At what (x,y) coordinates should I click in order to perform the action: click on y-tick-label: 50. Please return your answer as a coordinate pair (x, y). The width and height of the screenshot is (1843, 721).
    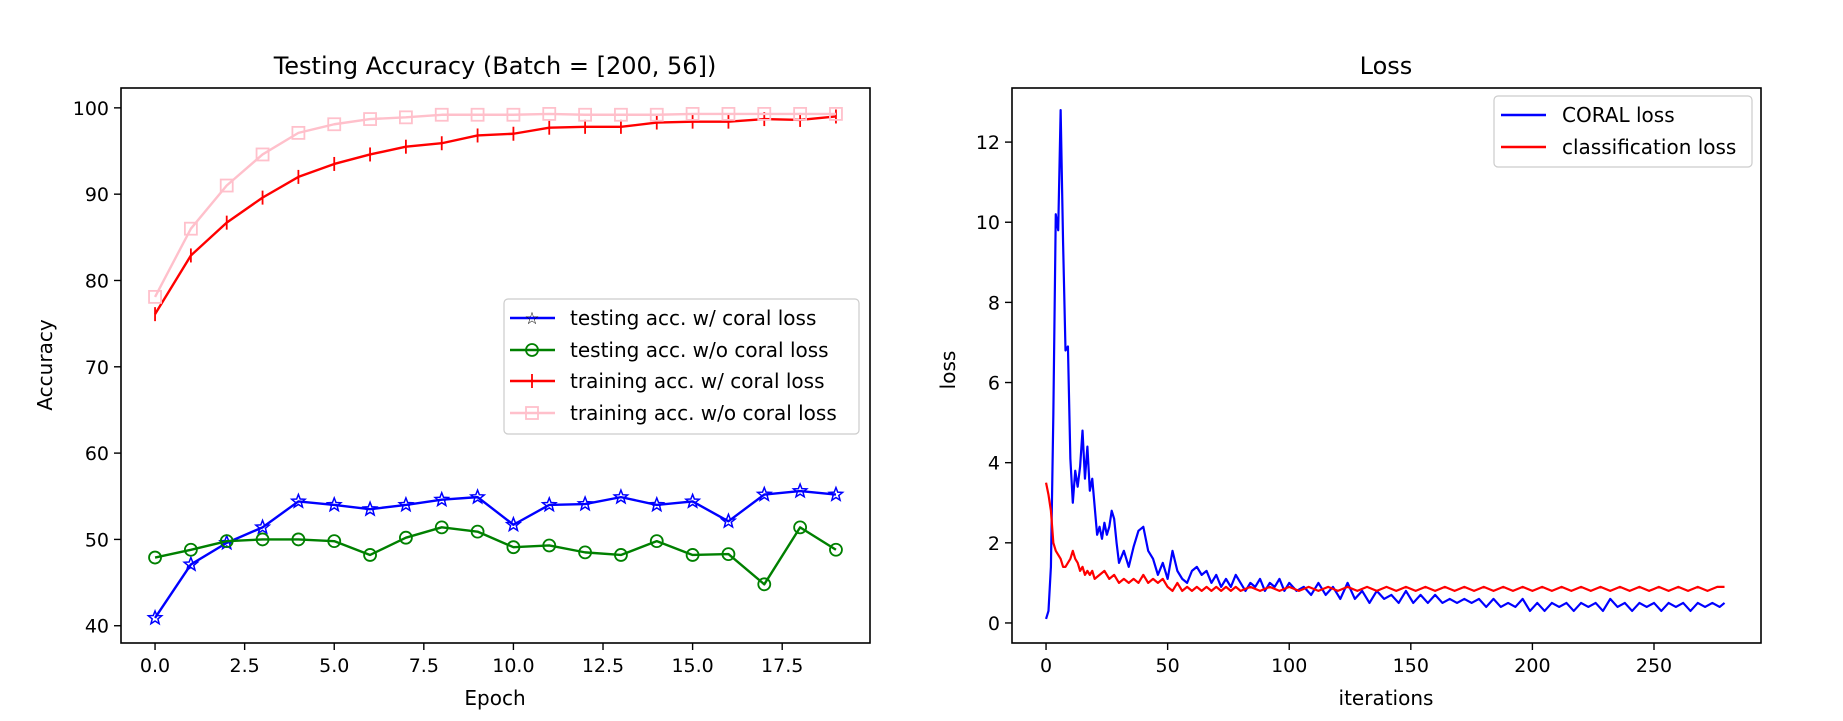
    Looking at the image, I should click on (97, 540).